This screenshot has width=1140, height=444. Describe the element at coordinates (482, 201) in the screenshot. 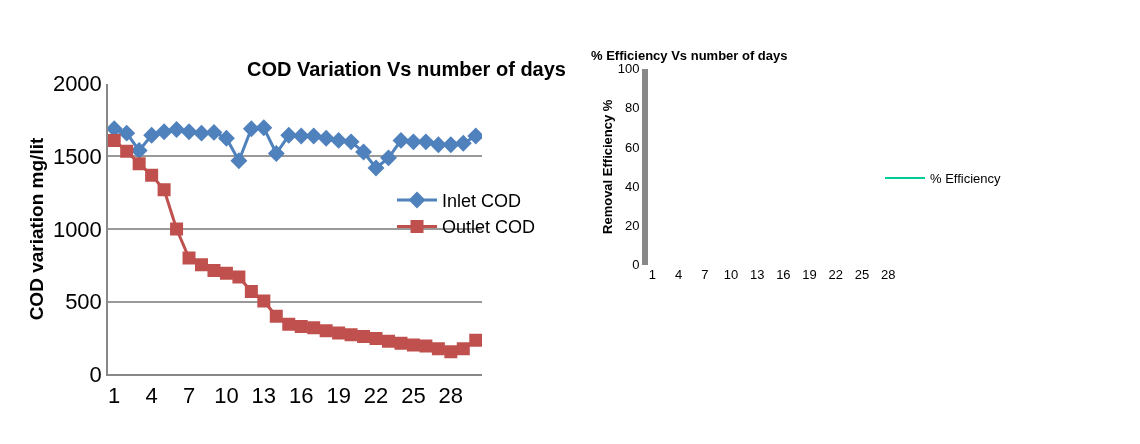

I see `legend-label: Inlet COD` at that location.